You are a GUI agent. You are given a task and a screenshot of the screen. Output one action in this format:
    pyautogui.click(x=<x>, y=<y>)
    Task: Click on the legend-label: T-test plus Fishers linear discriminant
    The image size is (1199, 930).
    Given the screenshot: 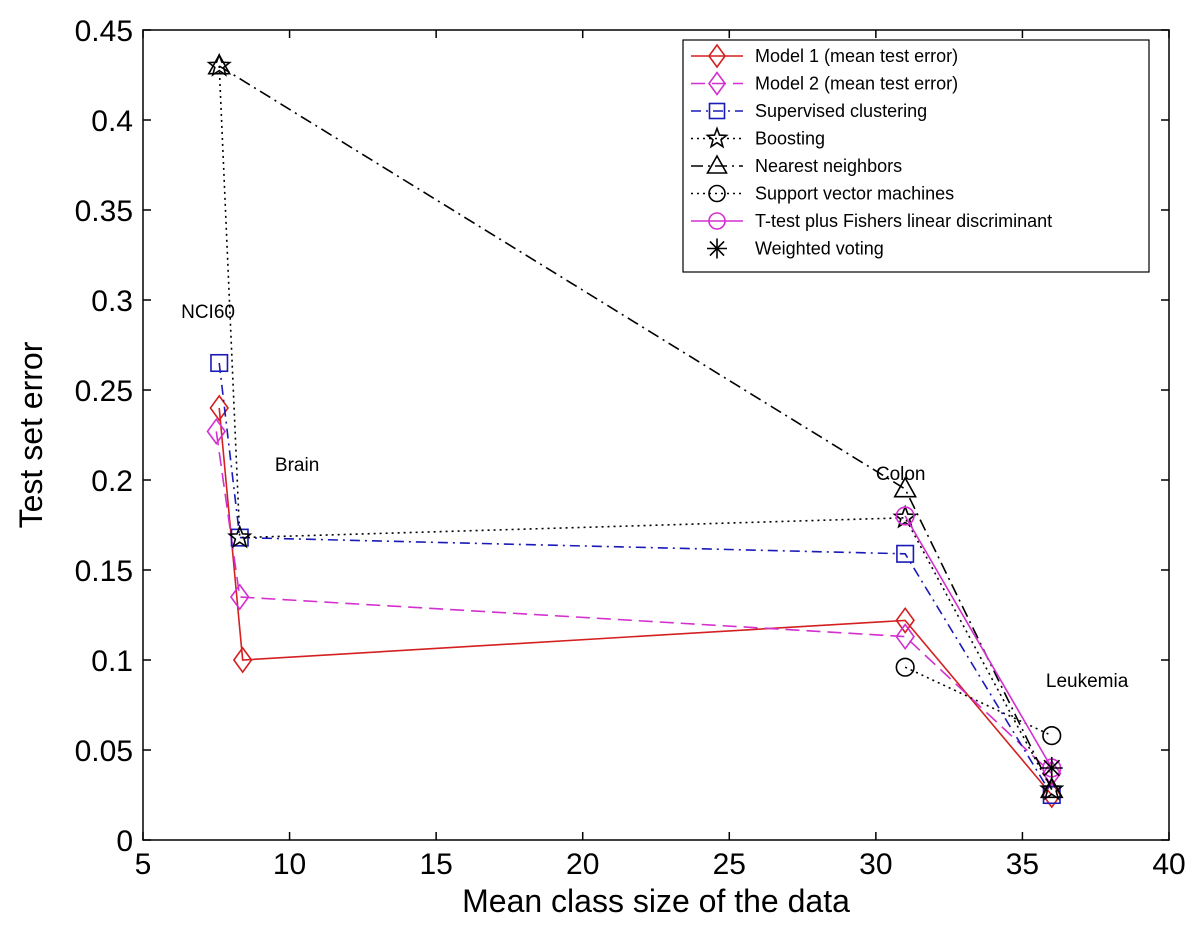 What is the action you would take?
    pyautogui.click(x=903, y=221)
    